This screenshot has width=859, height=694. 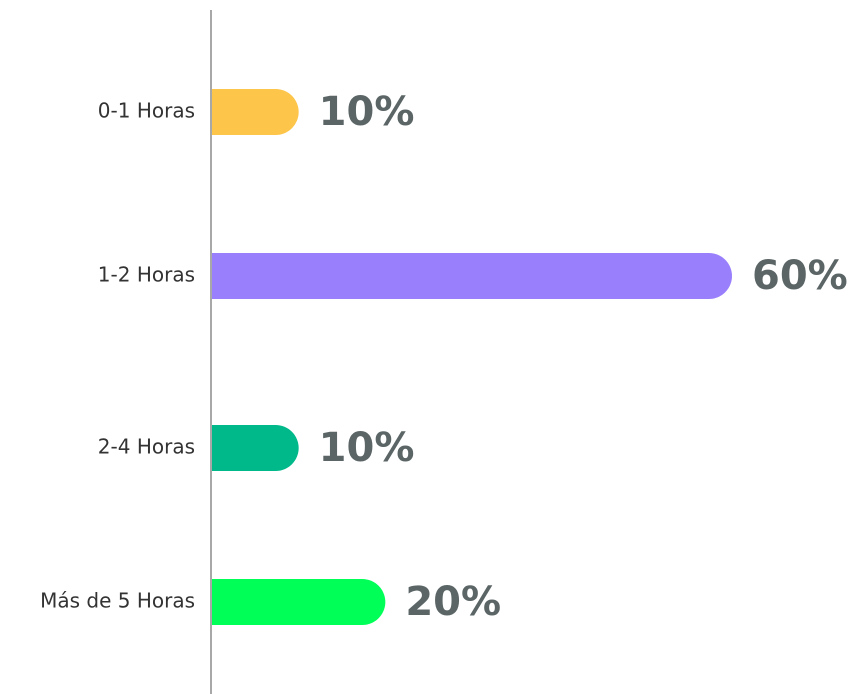 What do you see at coordinates (146, 111) in the screenshot?
I see `category-label: 0-1 Horas` at bounding box center [146, 111].